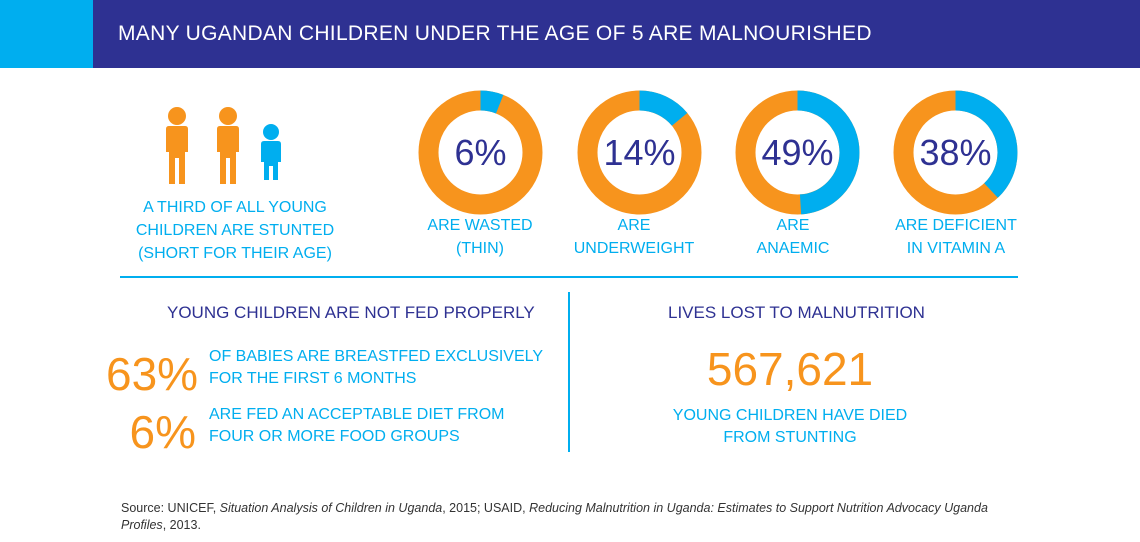 The height and width of the screenshot is (542, 1140). What do you see at coordinates (331, 508) in the screenshot?
I see `source-title-unicef: Situation Analysis of Children in Uganda` at bounding box center [331, 508].